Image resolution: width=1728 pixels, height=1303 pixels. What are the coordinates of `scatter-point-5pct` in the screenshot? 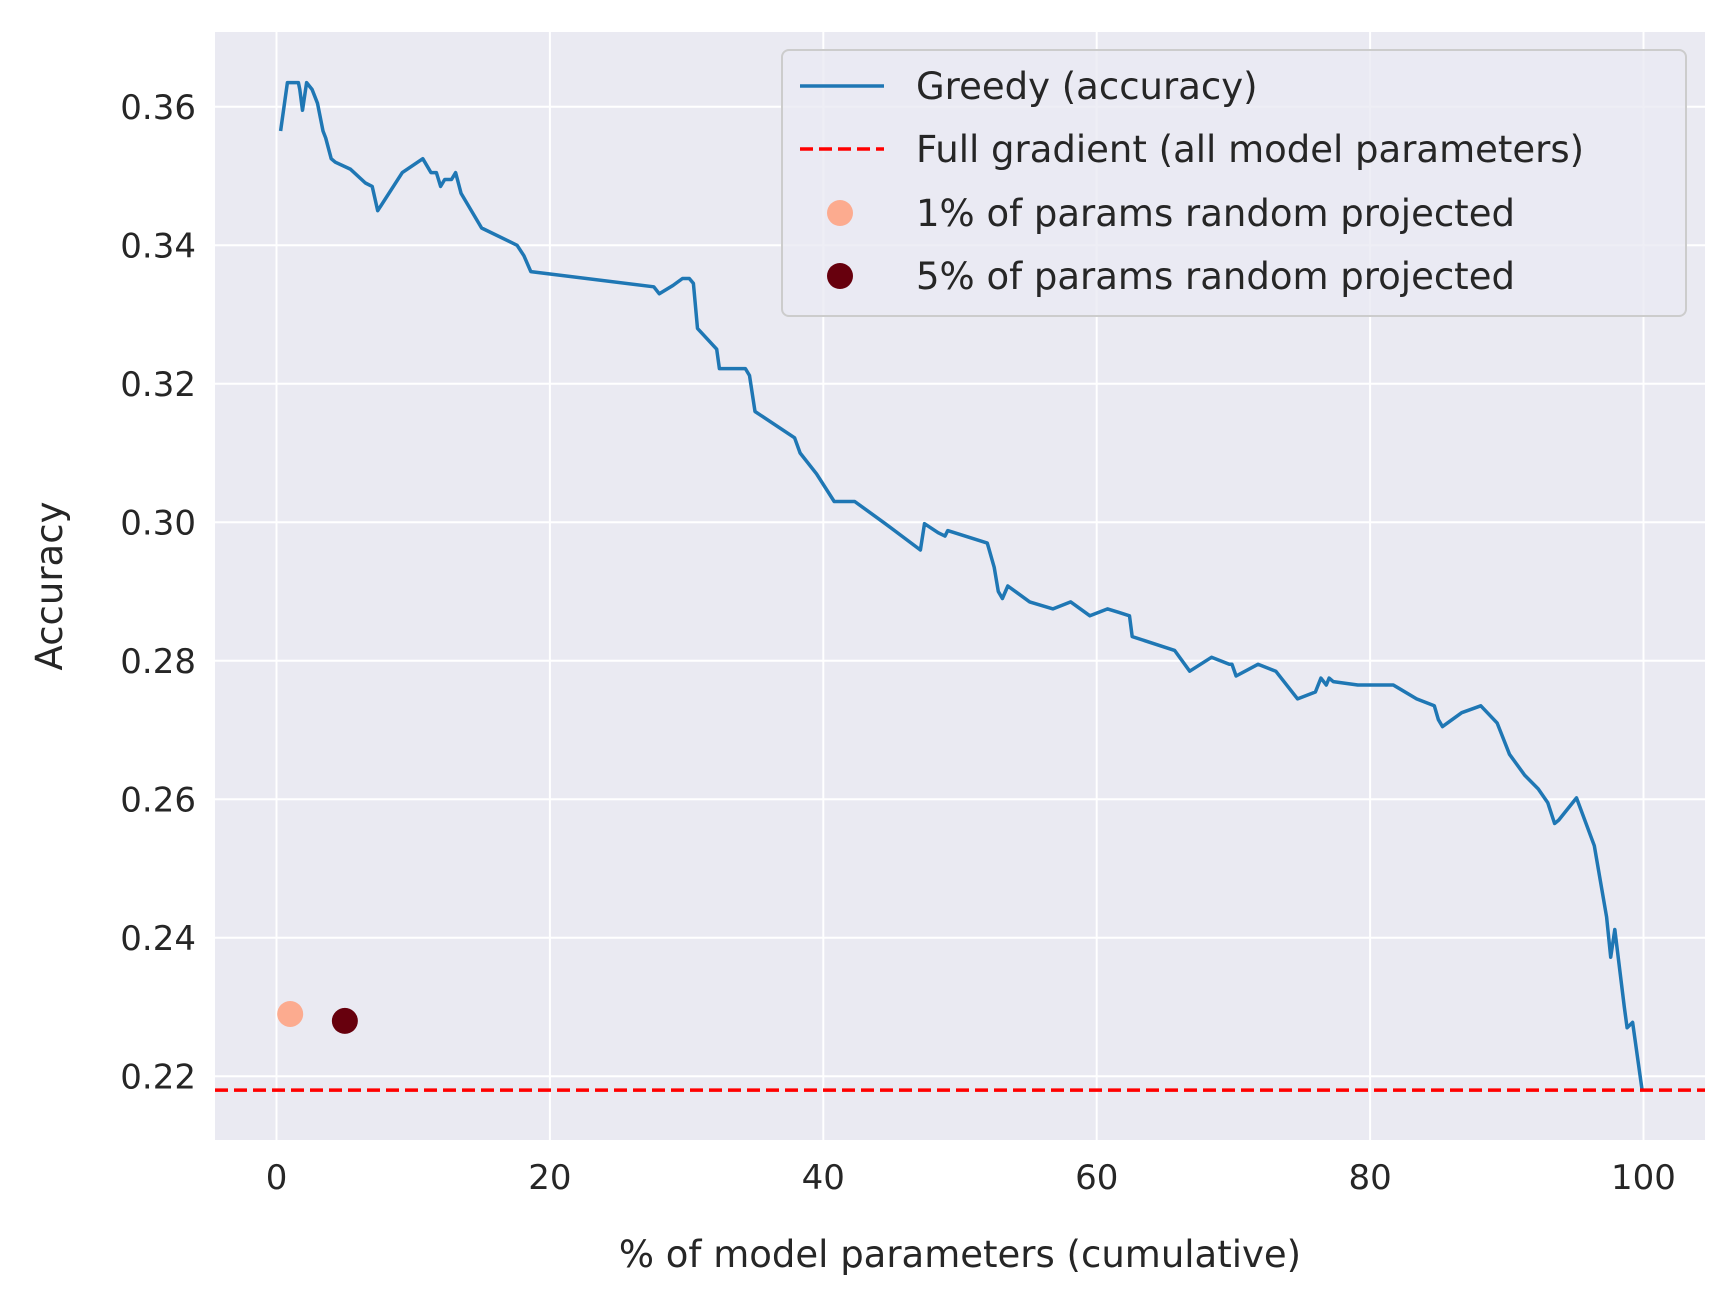 It's located at (344, 1020).